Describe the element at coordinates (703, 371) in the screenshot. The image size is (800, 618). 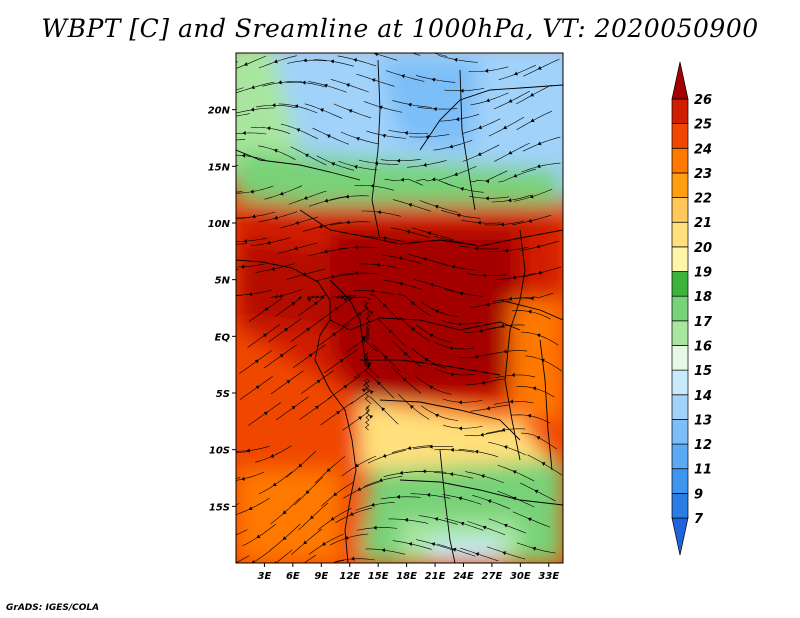
I see `colorbar-label: 15` at that location.